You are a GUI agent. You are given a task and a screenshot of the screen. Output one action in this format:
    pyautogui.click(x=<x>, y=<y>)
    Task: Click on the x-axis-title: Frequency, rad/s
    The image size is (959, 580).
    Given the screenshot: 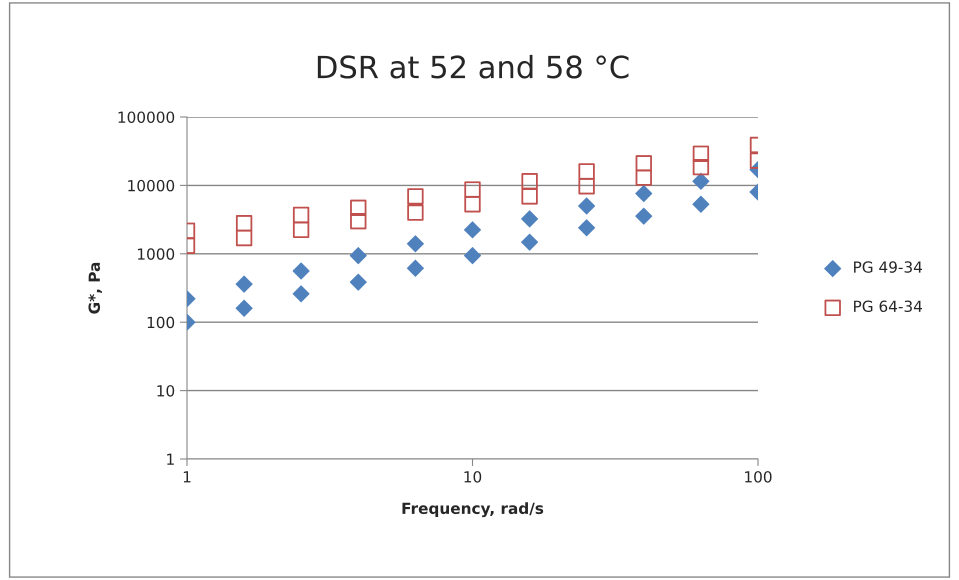 What is the action you would take?
    pyautogui.click(x=473, y=510)
    